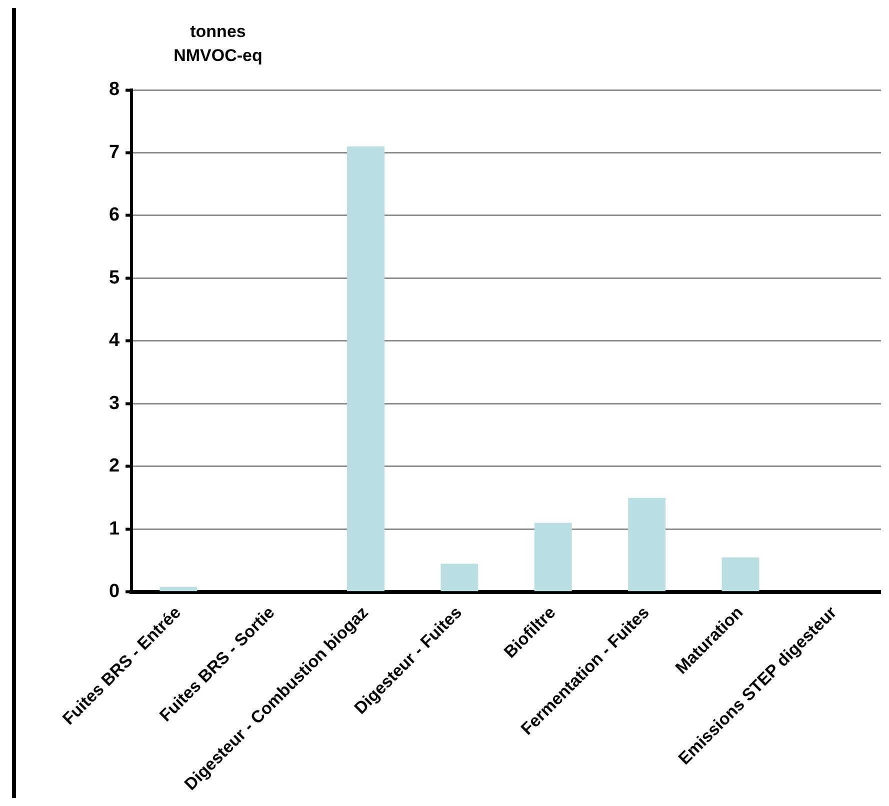 The height and width of the screenshot is (806, 889). I want to click on y-tick-label: 7, so click(114, 152).